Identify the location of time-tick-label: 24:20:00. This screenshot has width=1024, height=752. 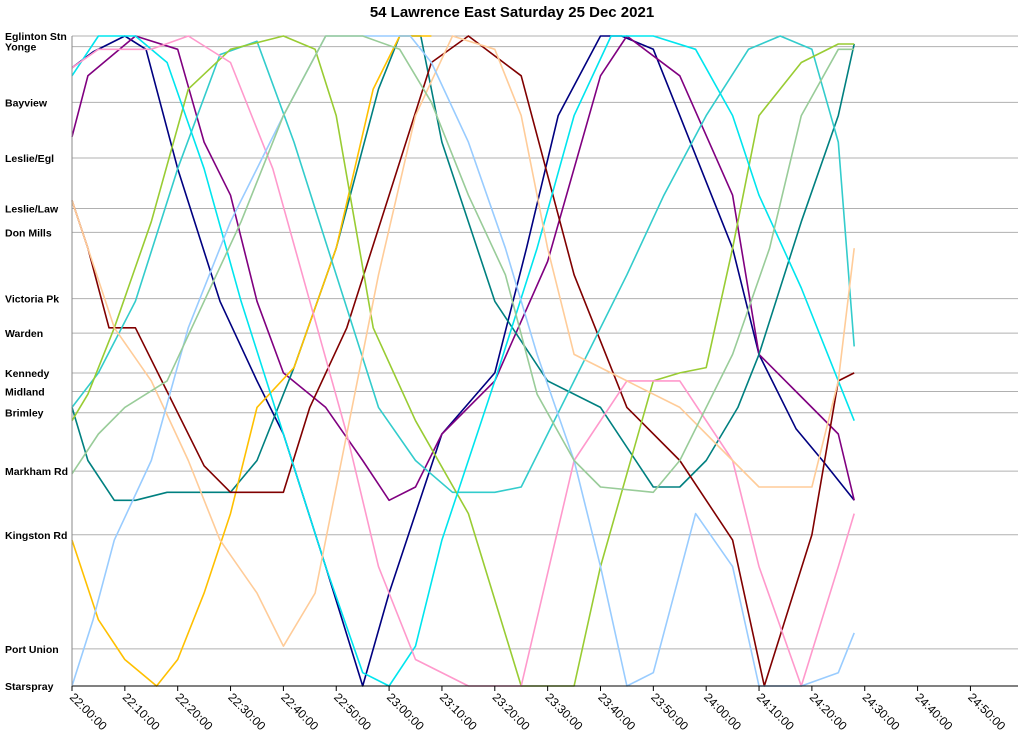
(828, 711).